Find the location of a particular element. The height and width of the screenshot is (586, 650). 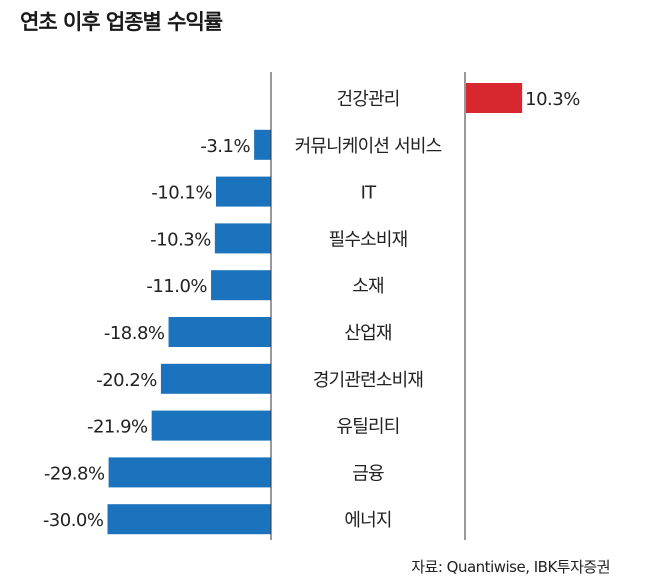

value-label: 10.3% is located at coordinates (552, 99).